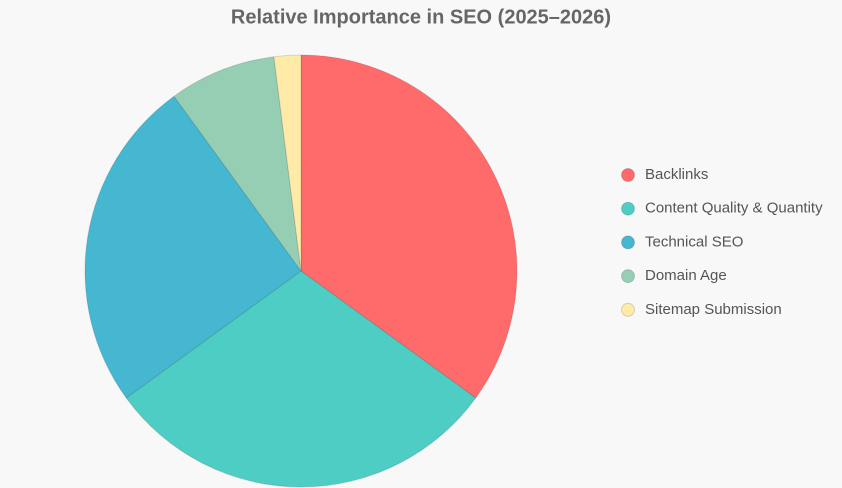  Describe the element at coordinates (694, 241) in the screenshot. I see `legend-label: Technical SEO` at that location.